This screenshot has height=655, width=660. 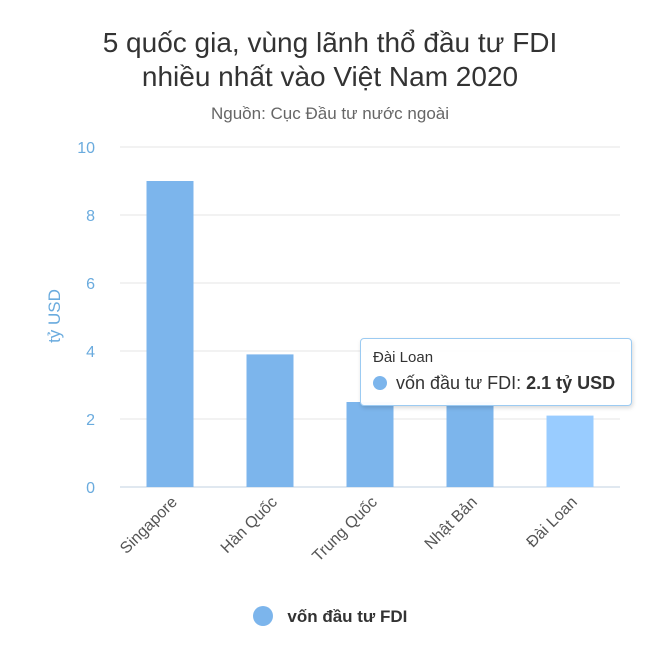 I want to click on chart-title-line-1: 5 quốc gia, vùng lãnh thổ đầu tư FDI, so click(x=330, y=42).